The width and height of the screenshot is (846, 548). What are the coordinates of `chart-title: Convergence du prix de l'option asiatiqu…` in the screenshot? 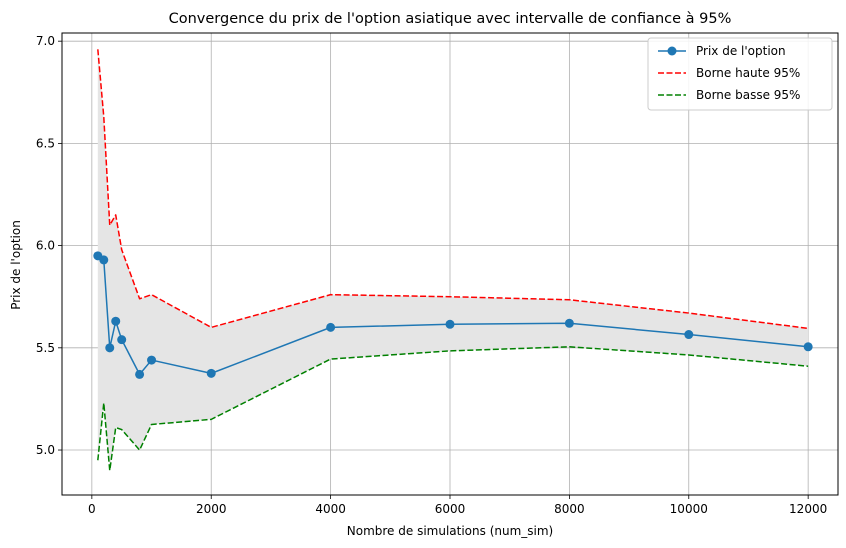 It's located at (450, 19).